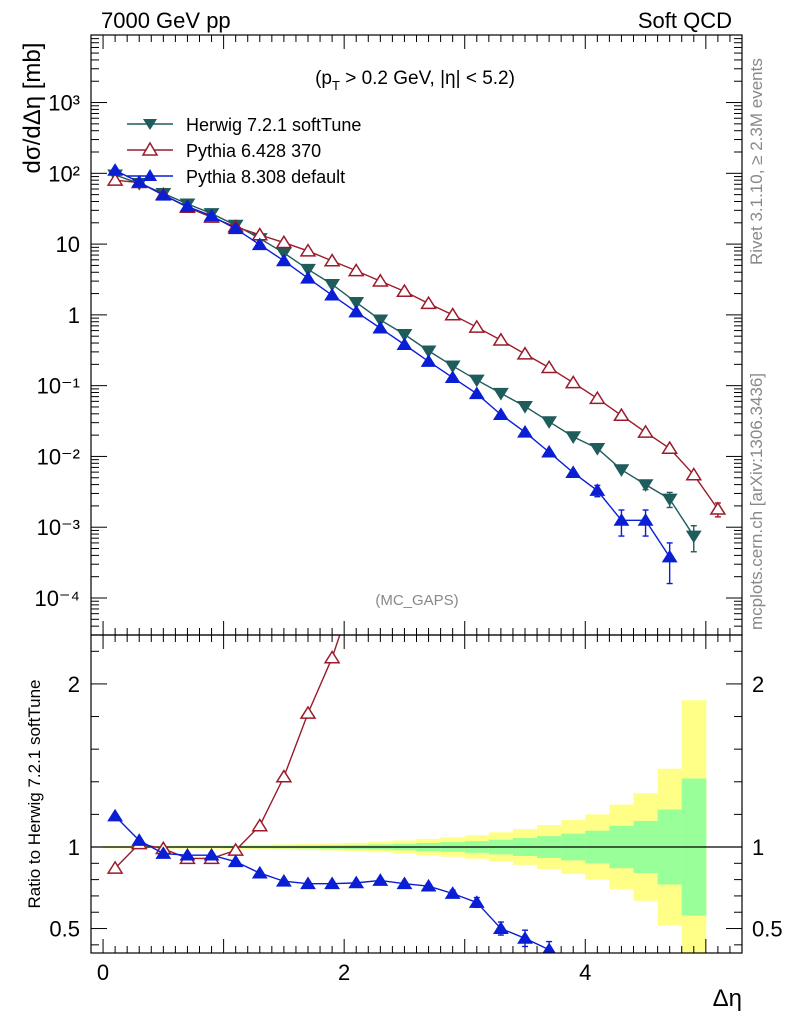 The width and height of the screenshot is (786, 1024). What do you see at coordinates (415, 80) in the screenshot?
I see `selection-annotation: (pT > 0.2 GeV, |η| < 5.2)` at bounding box center [415, 80].